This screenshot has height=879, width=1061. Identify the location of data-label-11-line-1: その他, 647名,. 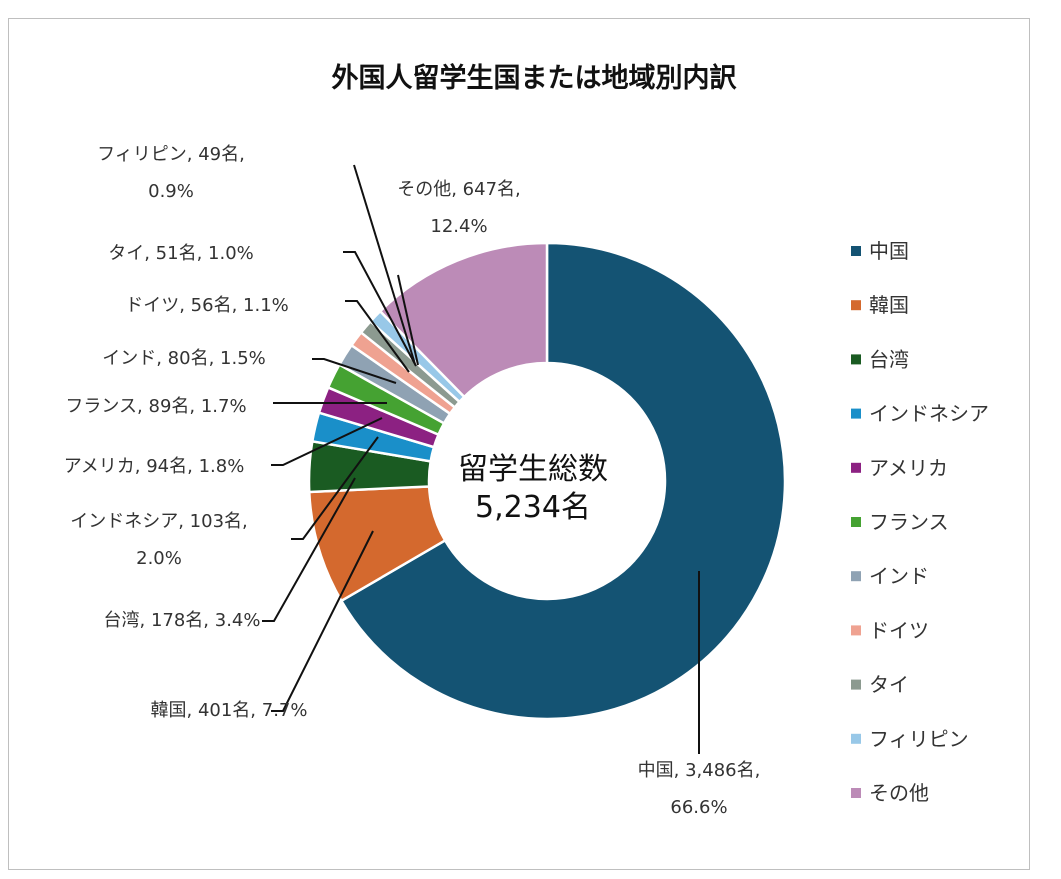
(459, 189).